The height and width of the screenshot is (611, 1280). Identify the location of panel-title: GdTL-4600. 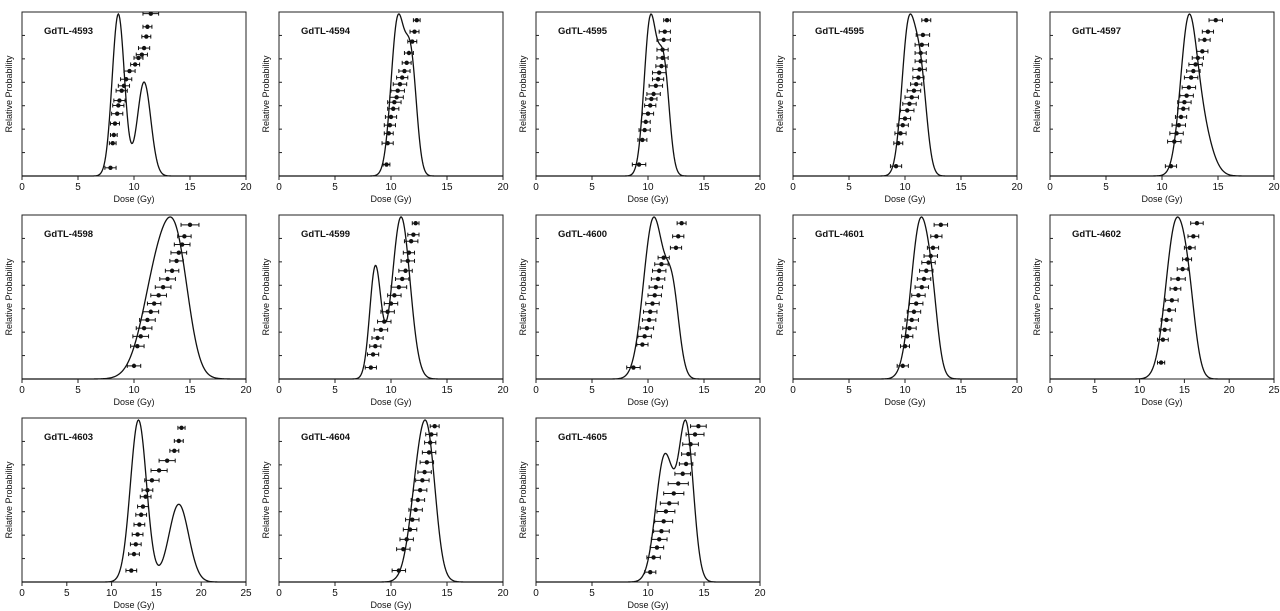
(582, 234).